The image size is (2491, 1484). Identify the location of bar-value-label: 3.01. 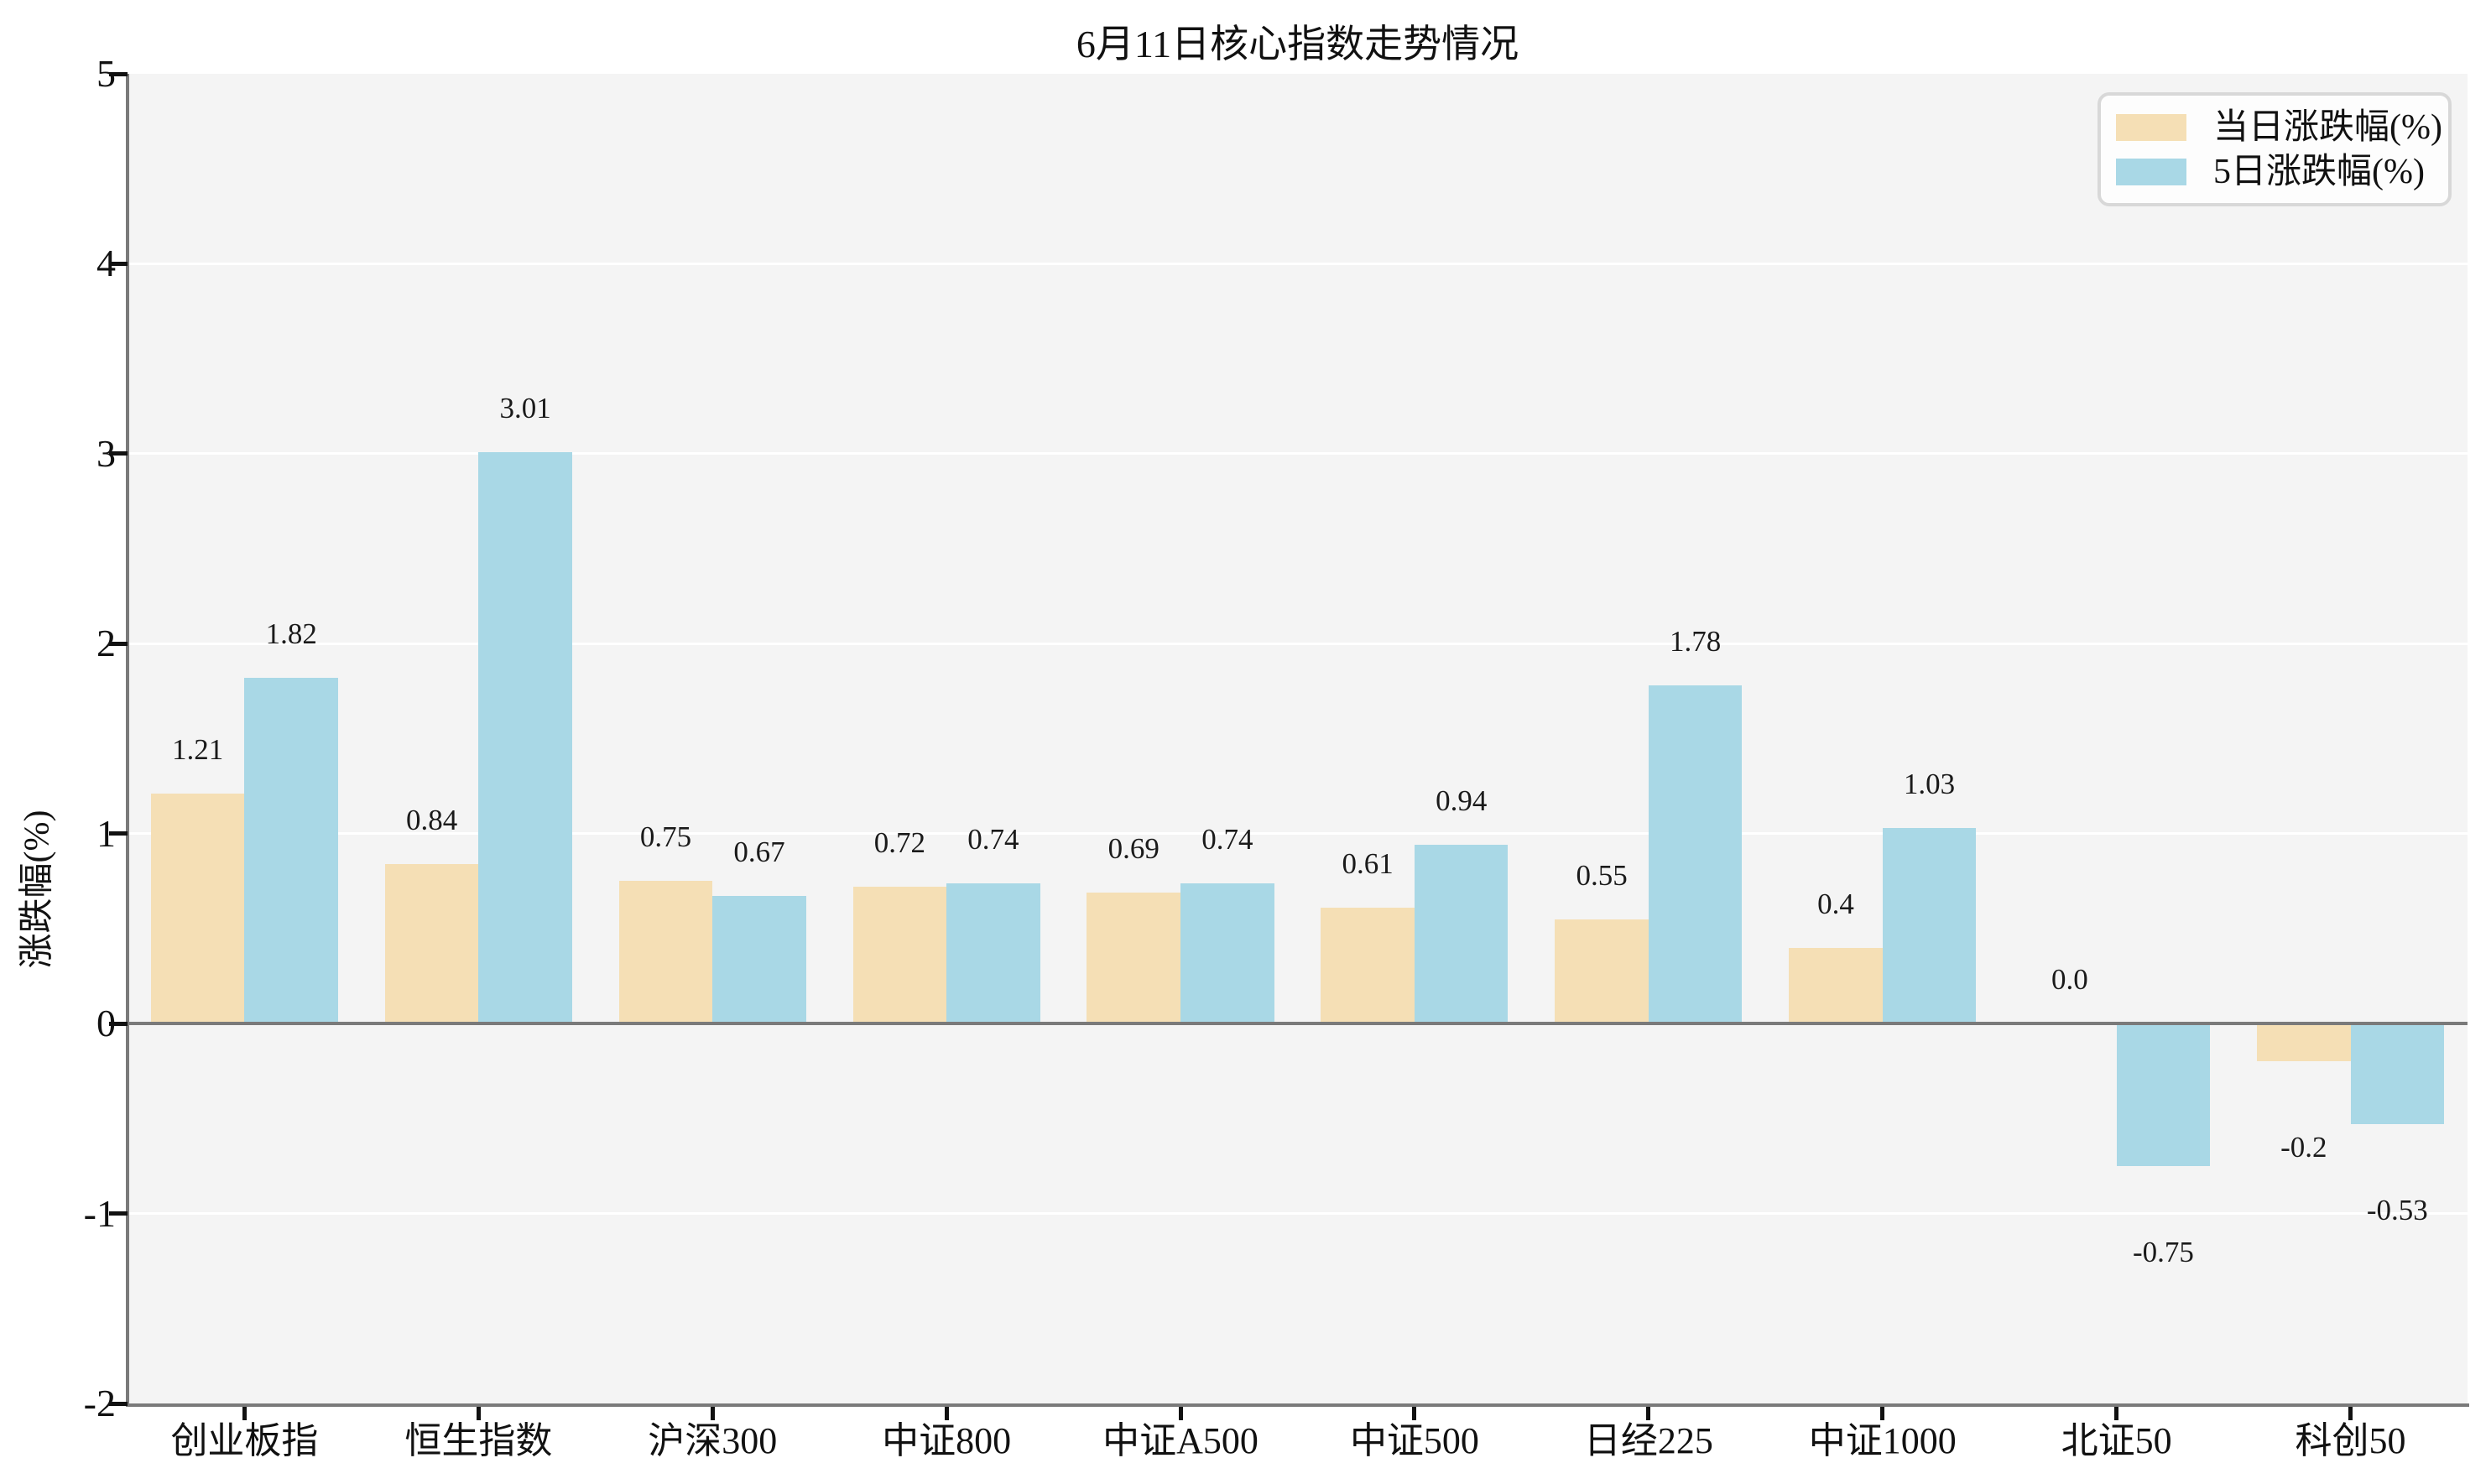
(525, 407).